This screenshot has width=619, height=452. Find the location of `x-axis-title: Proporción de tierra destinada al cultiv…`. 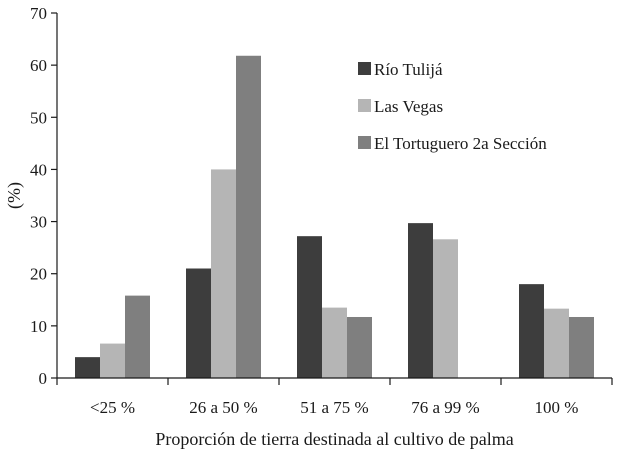

x-axis-title: Proporción de tierra destinada al cultiv… is located at coordinates (334, 439).